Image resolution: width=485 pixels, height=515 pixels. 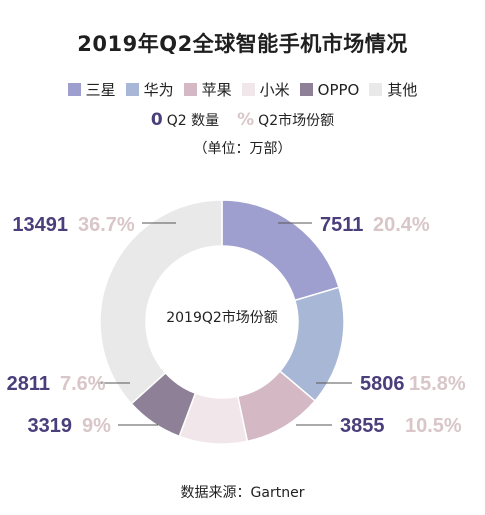 I want to click on share-label: Q2市场份额, so click(x=296, y=121).